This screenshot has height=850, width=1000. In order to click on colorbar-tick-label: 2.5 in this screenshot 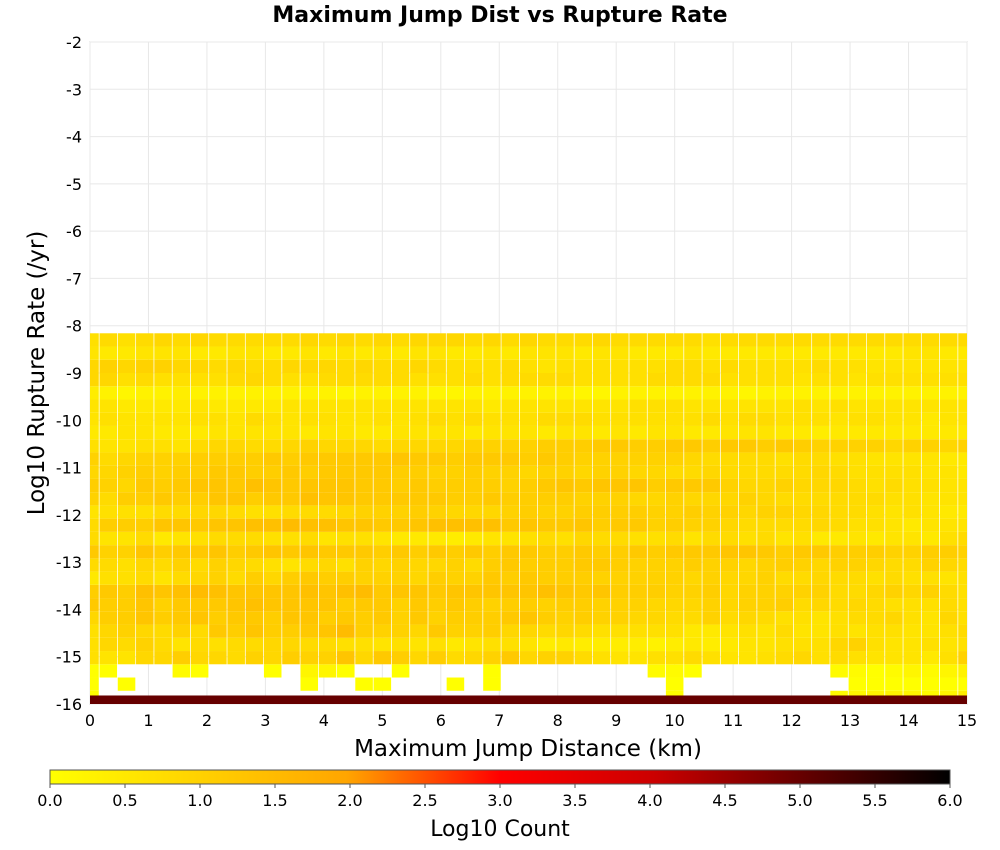, I will do `click(424, 800)`.